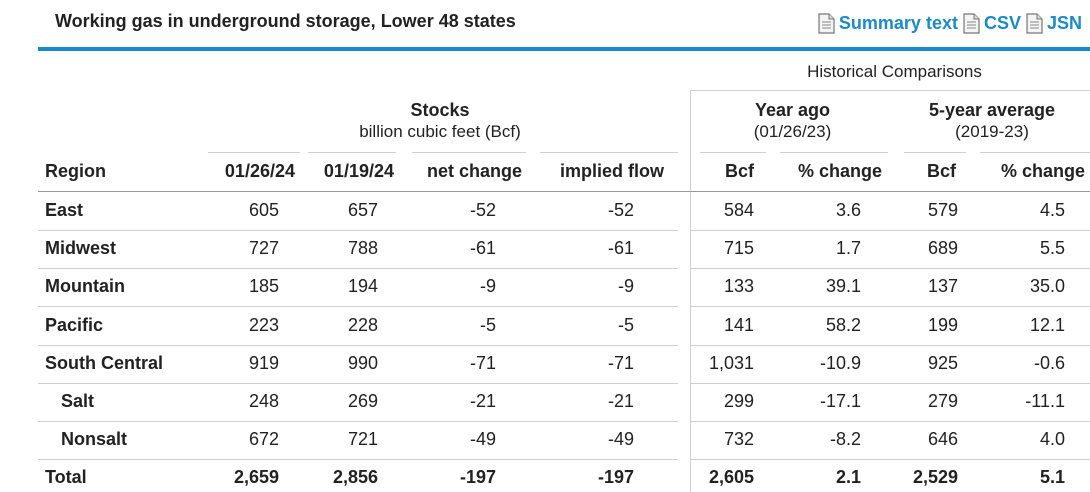  Describe the element at coordinates (1042, 171) in the screenshot. I see `column-header-five-year-pct: % change` at that location.